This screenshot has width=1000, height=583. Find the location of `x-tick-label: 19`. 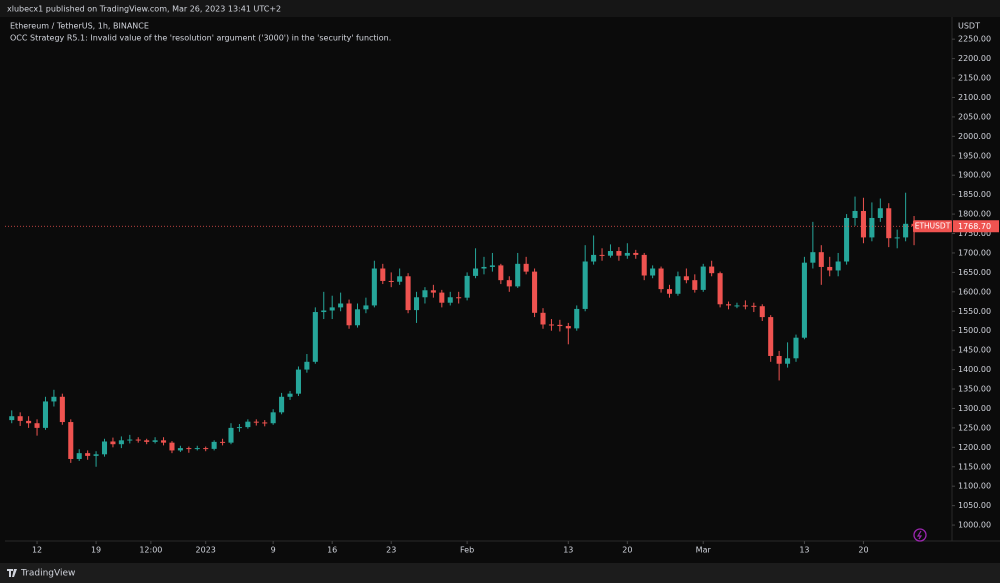

x-tick-label: 19 is located at coordinates (96, 550).